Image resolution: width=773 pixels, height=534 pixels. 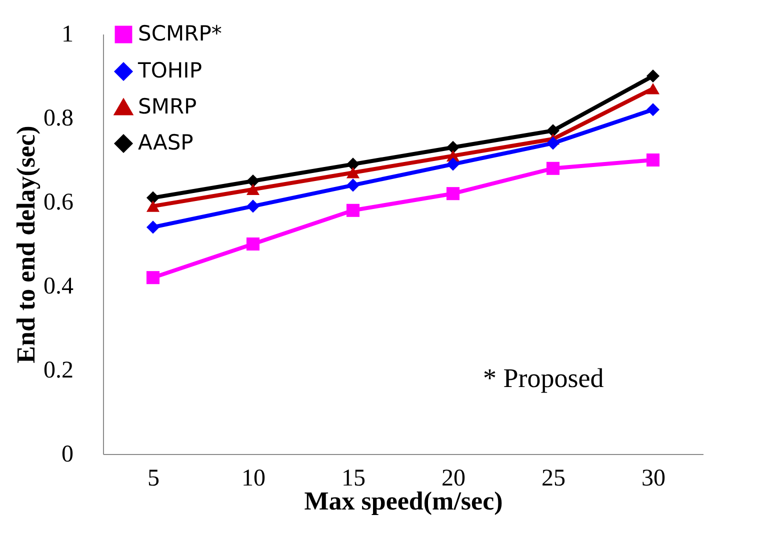 What do you see at coordinates (26, 245) in the screenshot?
I see `y-axis-title: End to end delay(sec)` at bounding box center [26, 245].